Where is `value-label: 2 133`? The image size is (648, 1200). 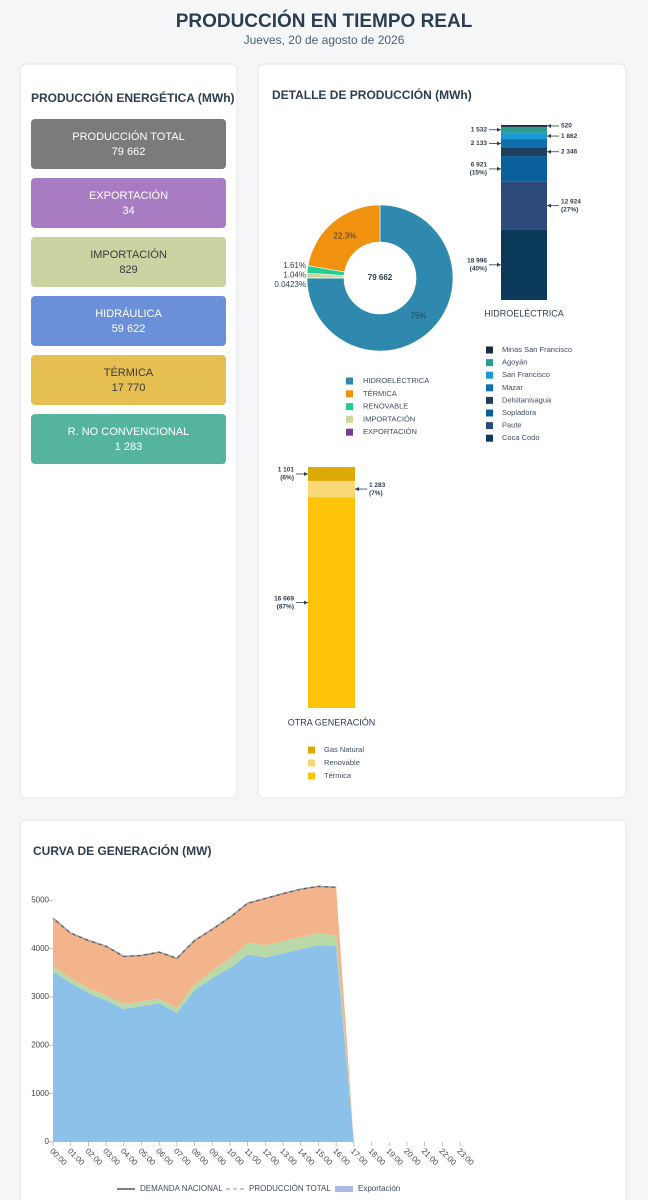
value-label: 2 133 is located at coordinates (479, 143).